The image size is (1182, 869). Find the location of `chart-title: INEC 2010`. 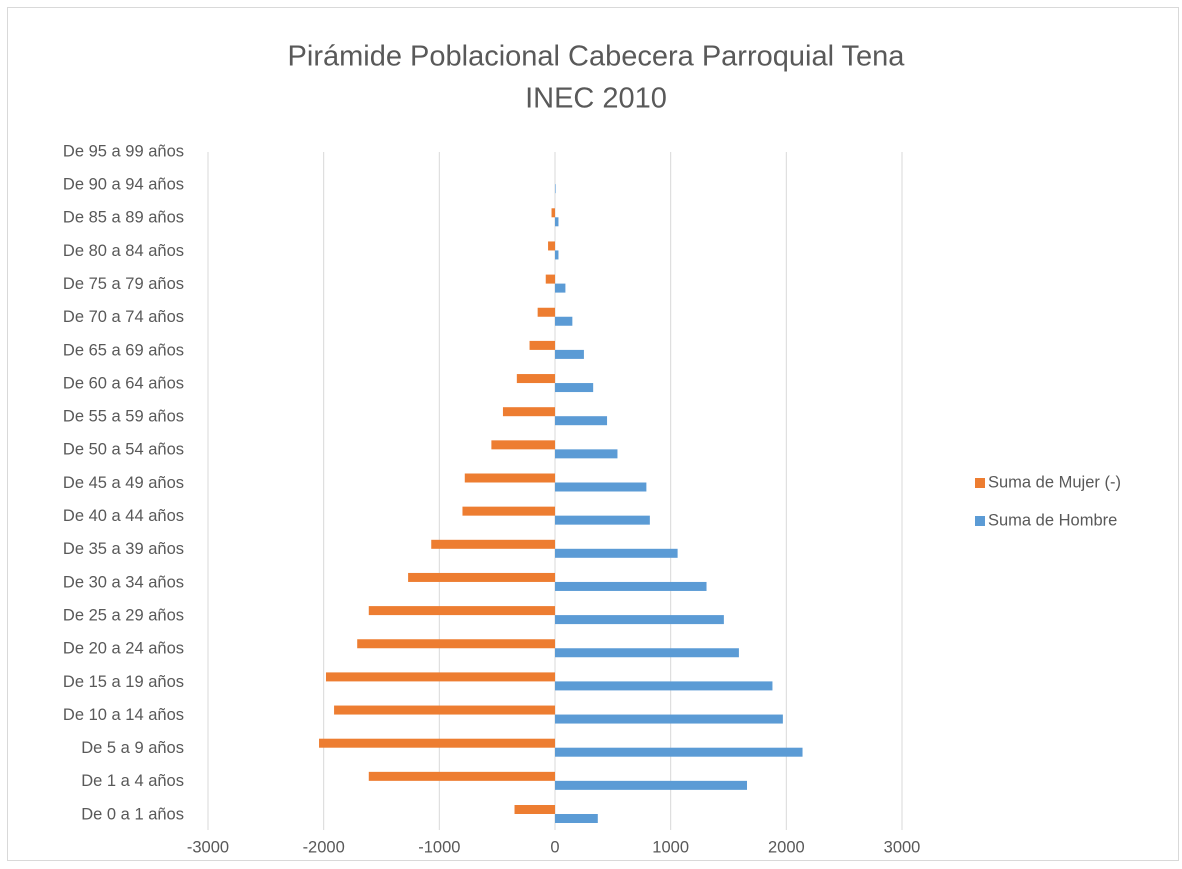

chart-title: INEC 2010 is located at coordinates (596, 99).